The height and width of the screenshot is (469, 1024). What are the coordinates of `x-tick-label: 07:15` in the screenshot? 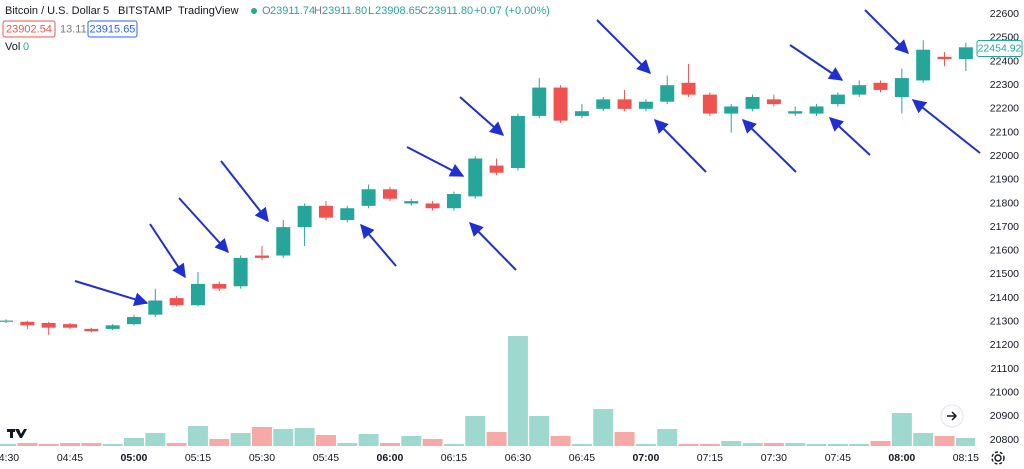 It's located at (710, 458).